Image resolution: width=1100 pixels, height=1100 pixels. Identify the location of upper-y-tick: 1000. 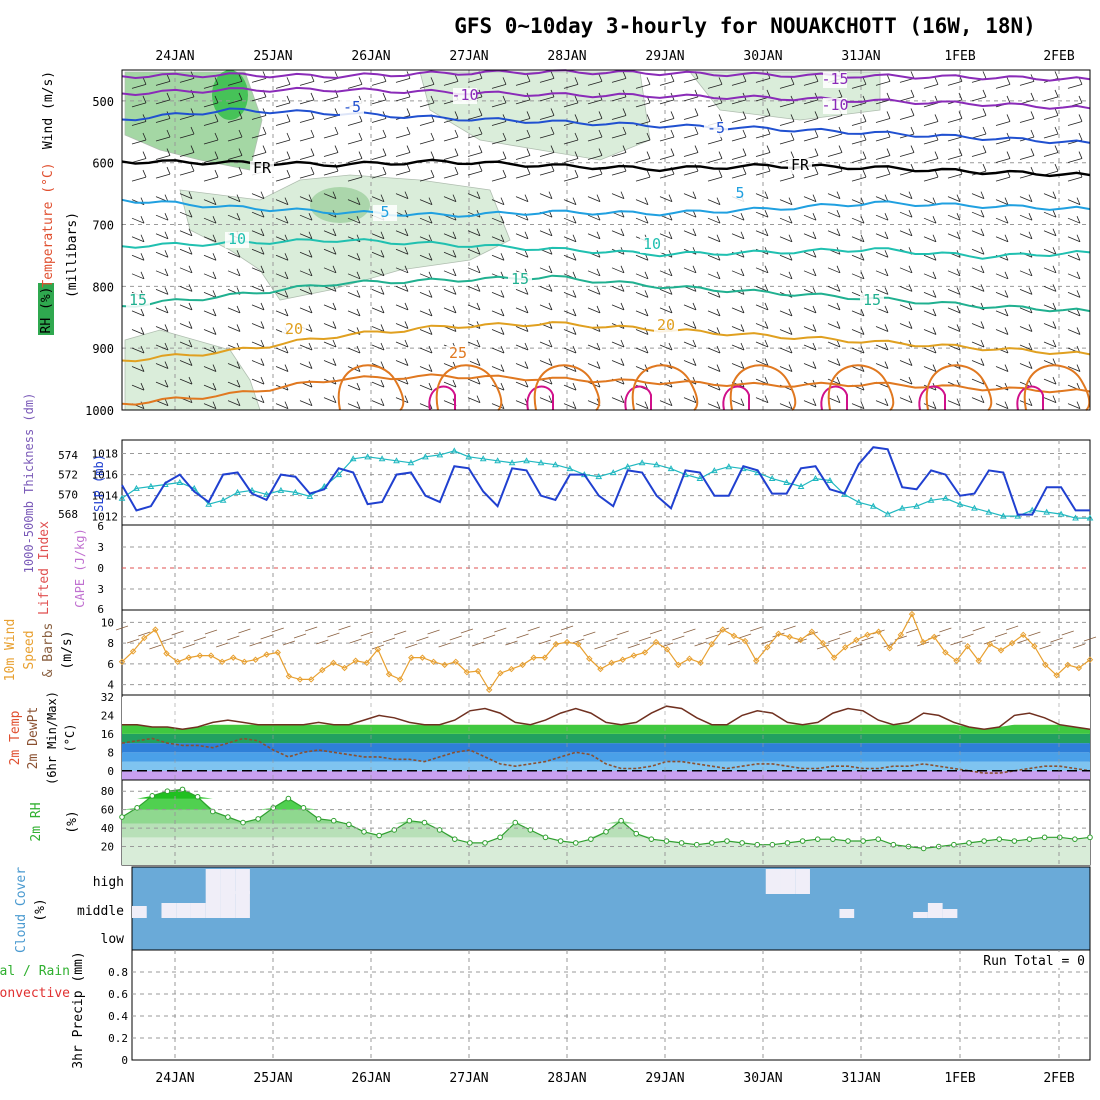
(99, 411).